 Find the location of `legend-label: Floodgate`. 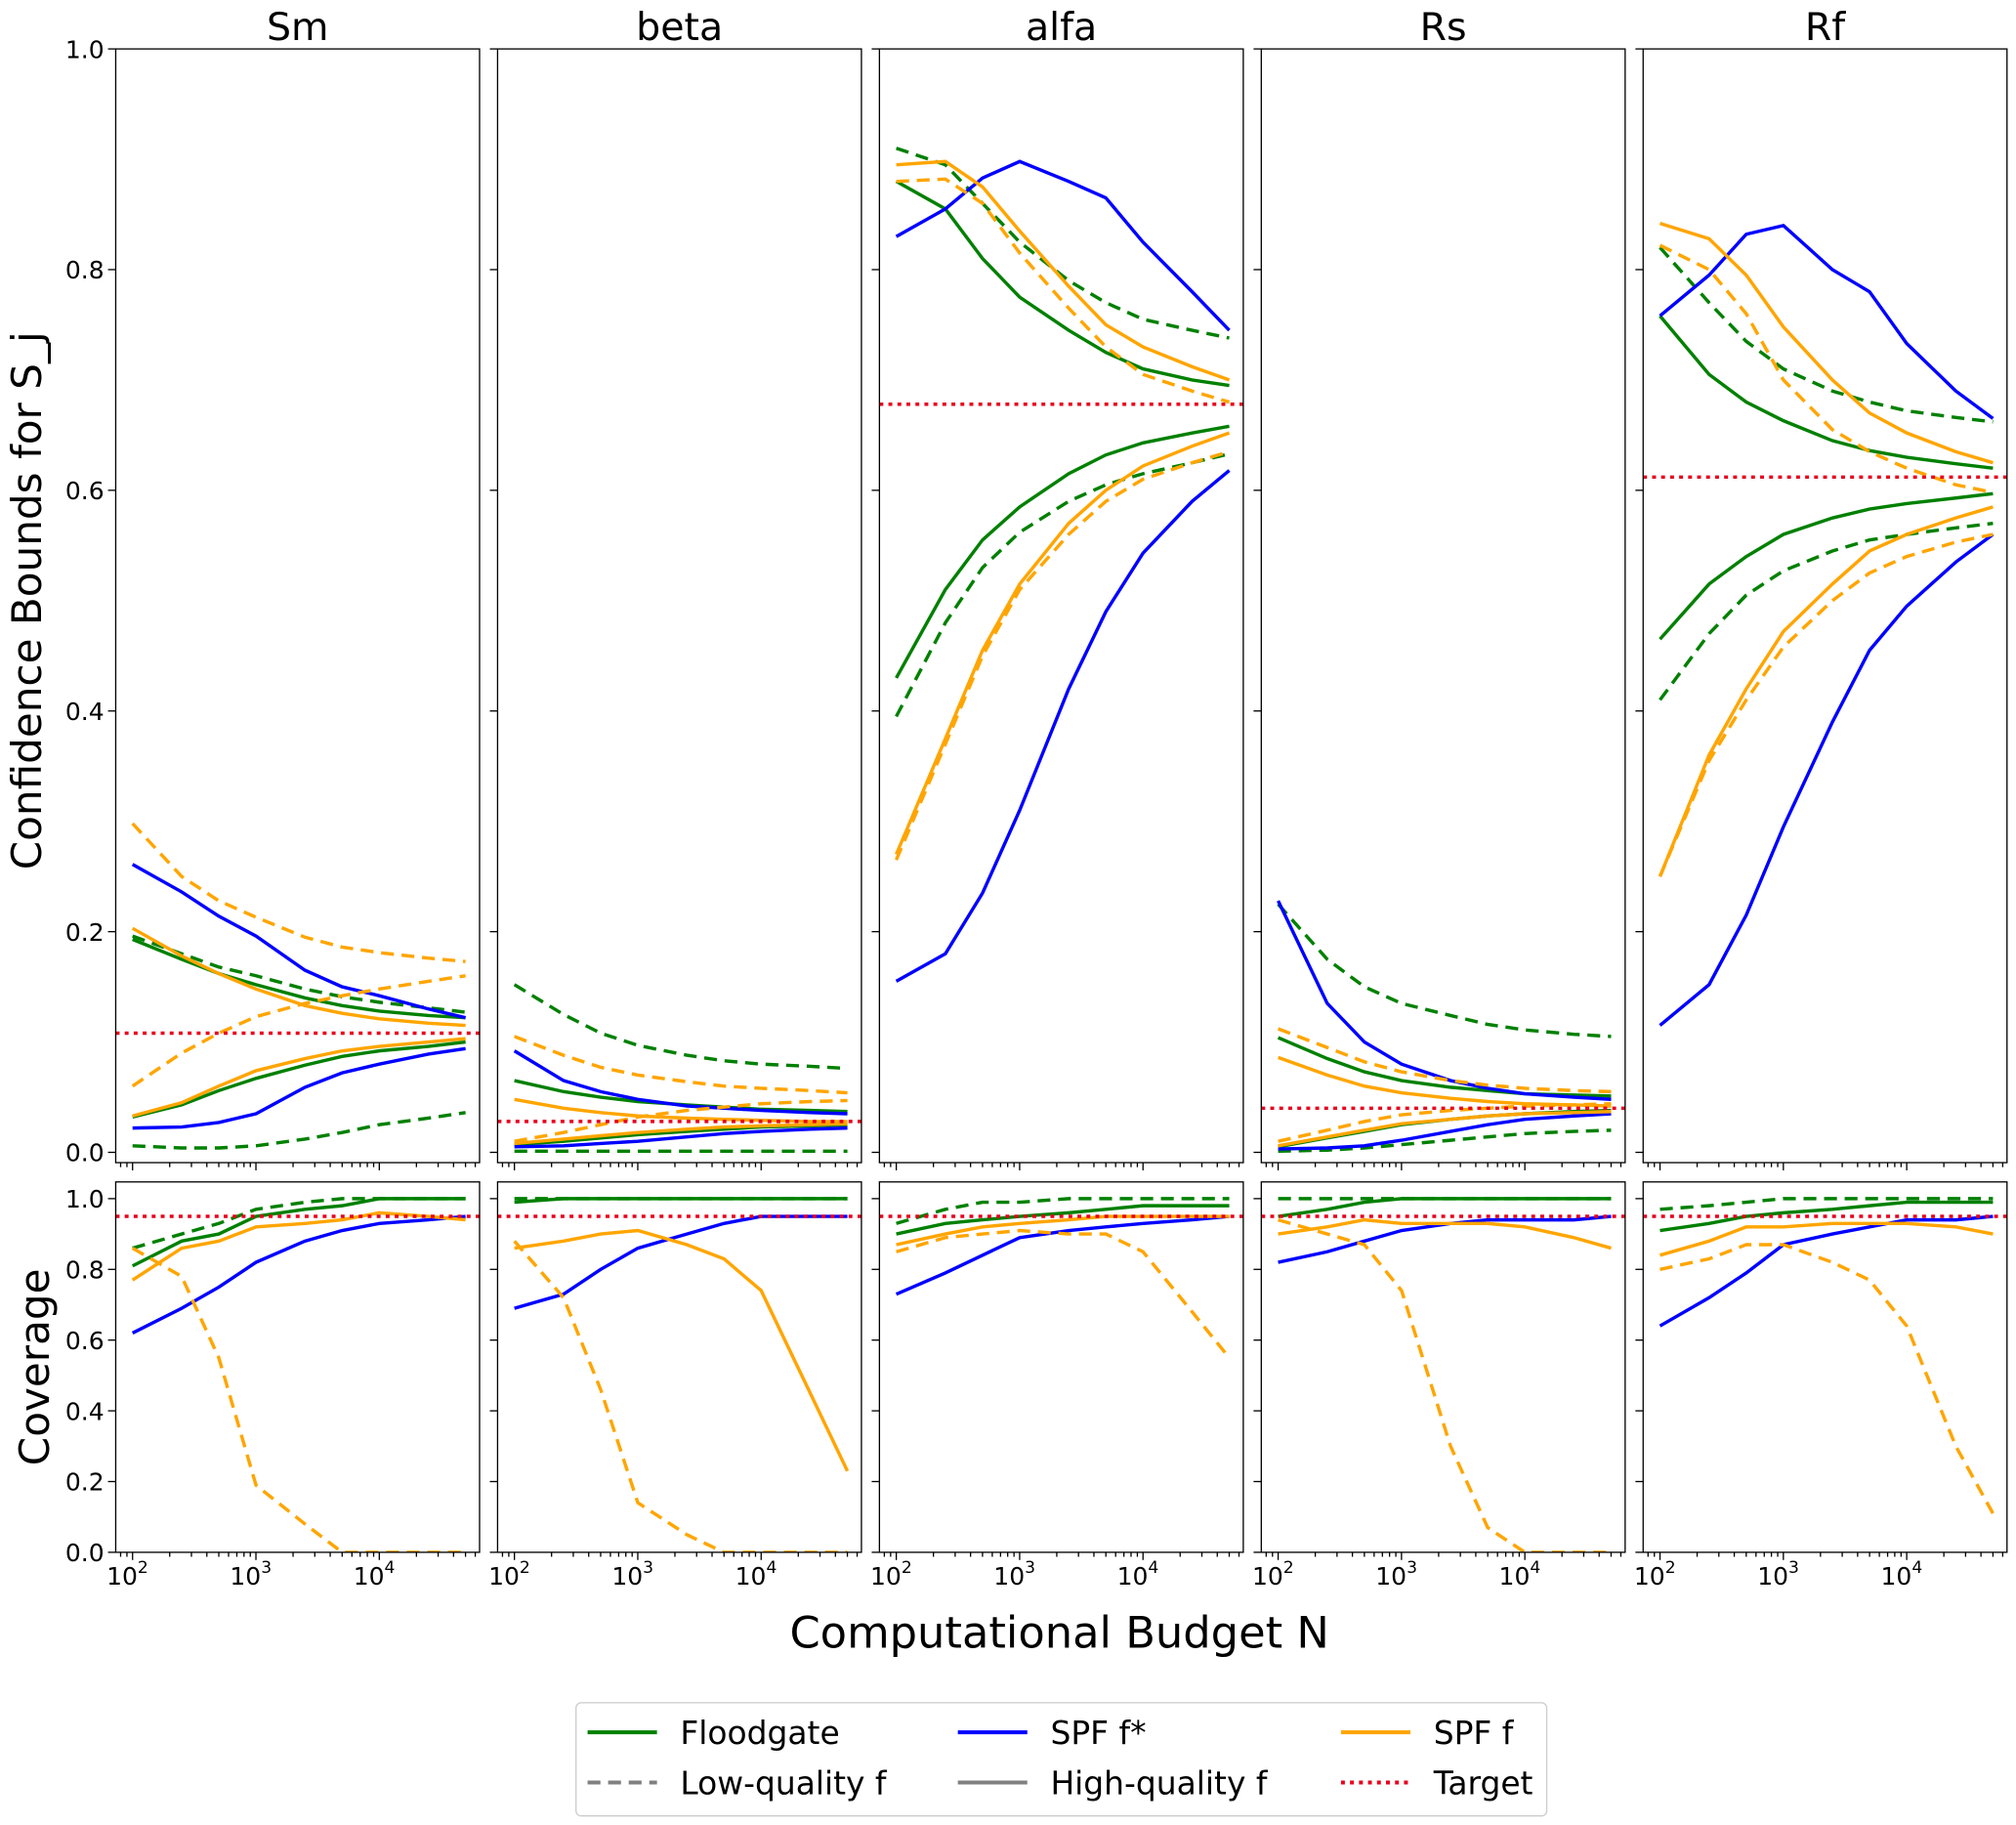

legend-label: Floodgate is located at coordinates (759, 1733).